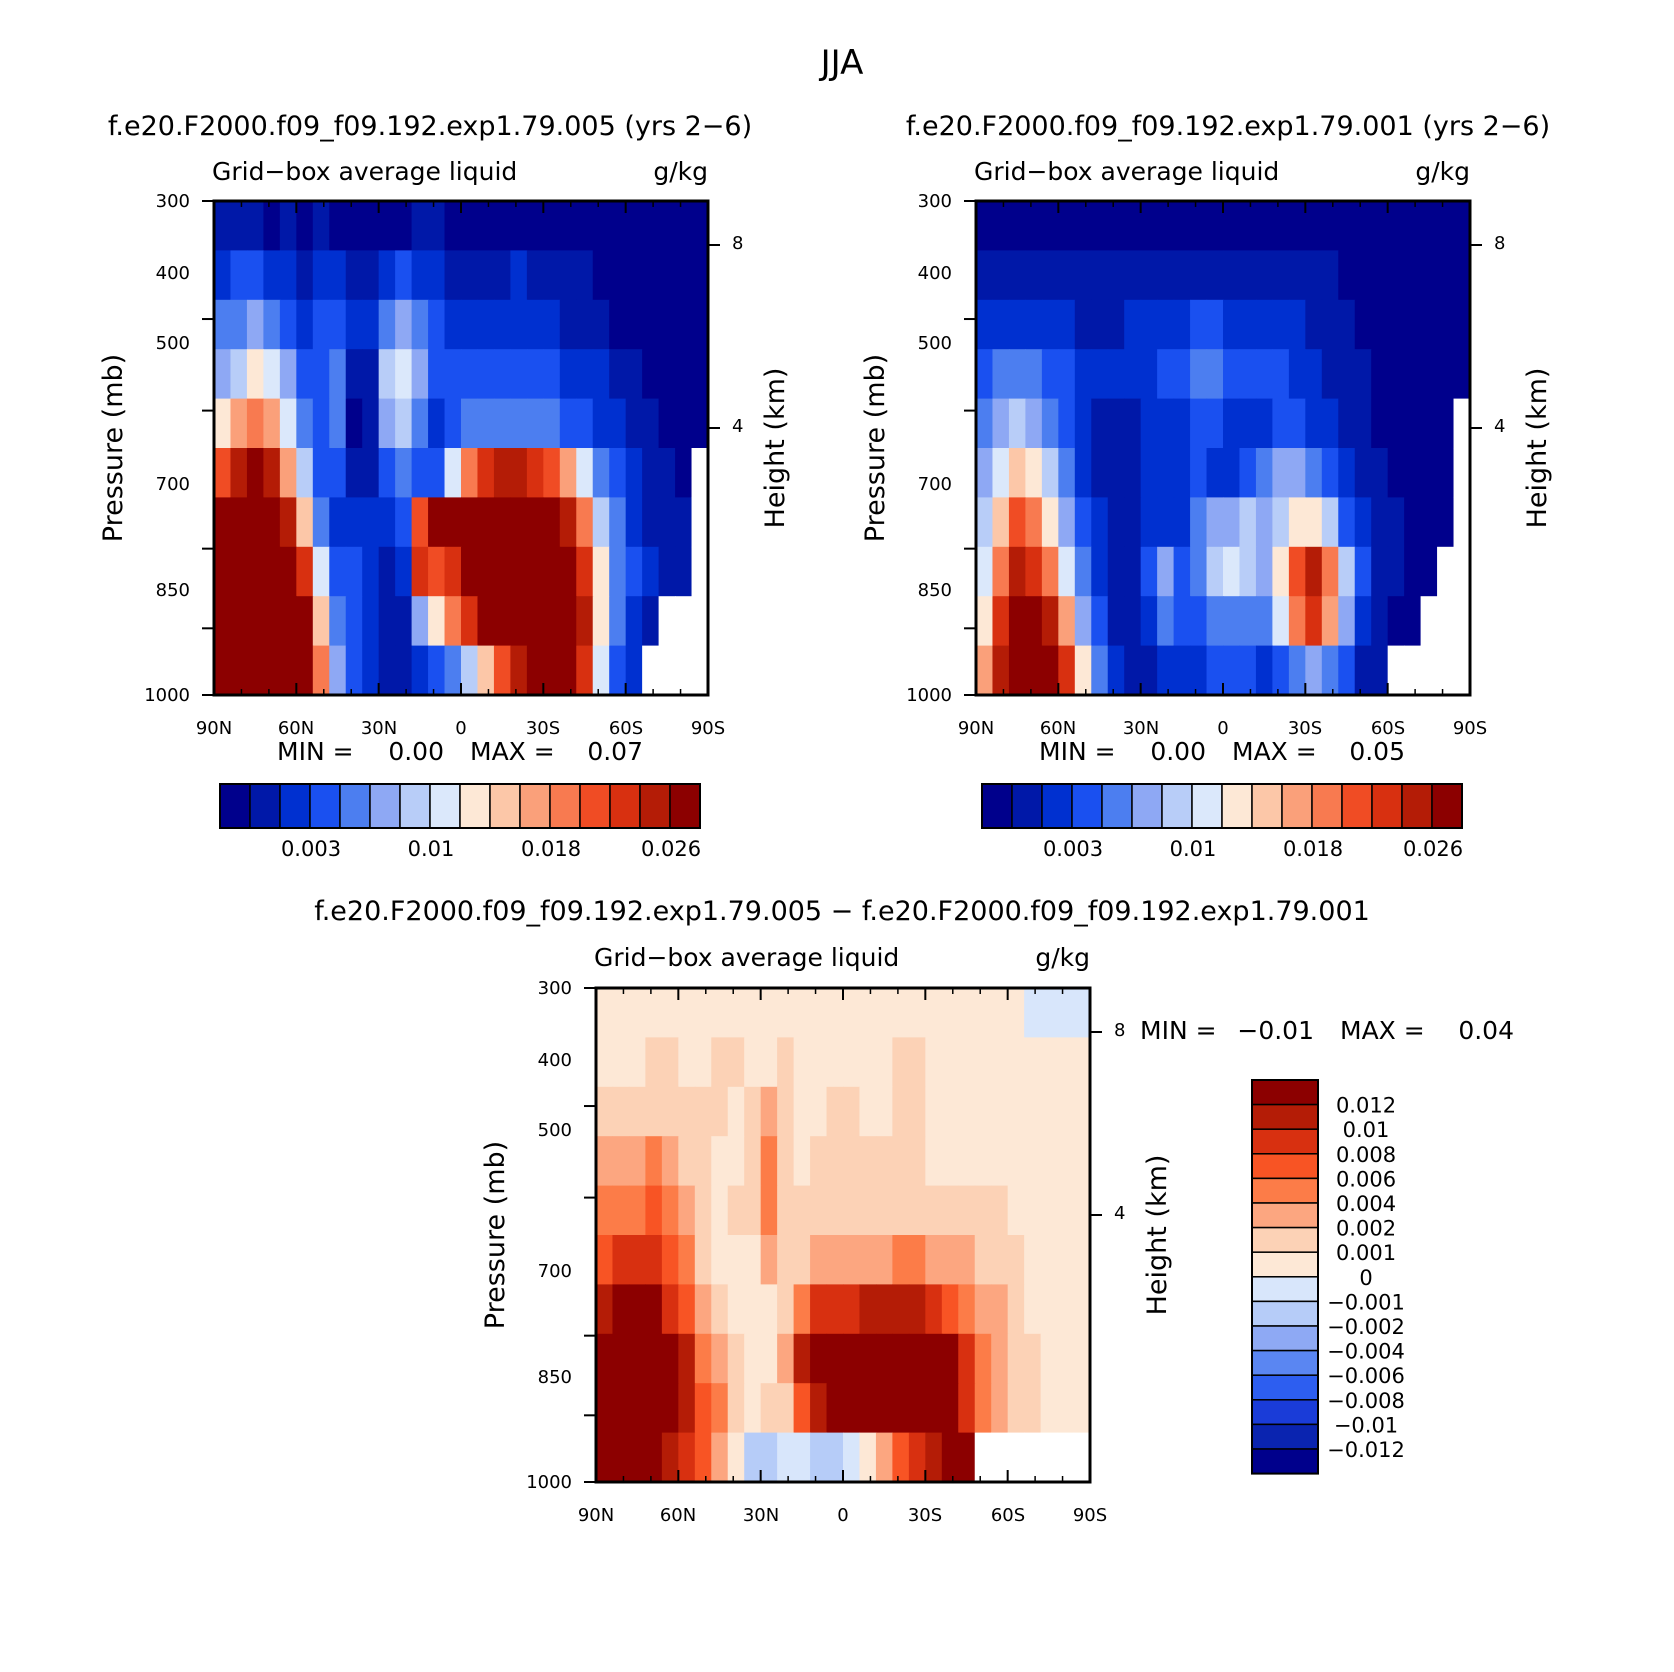 This screenshot has height=1672, width=1674. What do you see at coordinates (167, 695) in the screenshot?
I see `panel-1-ytick-1000: 1000` at bounding box center [167, 695].